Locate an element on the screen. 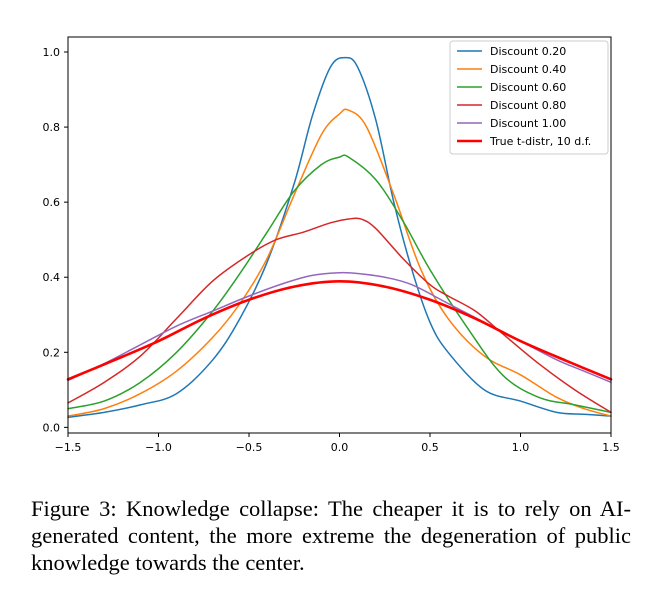 The width and height of the screenshot is (652, 604). legend-label-discount-0-20: Discount 0.20 is located at coordinates (528, 51).